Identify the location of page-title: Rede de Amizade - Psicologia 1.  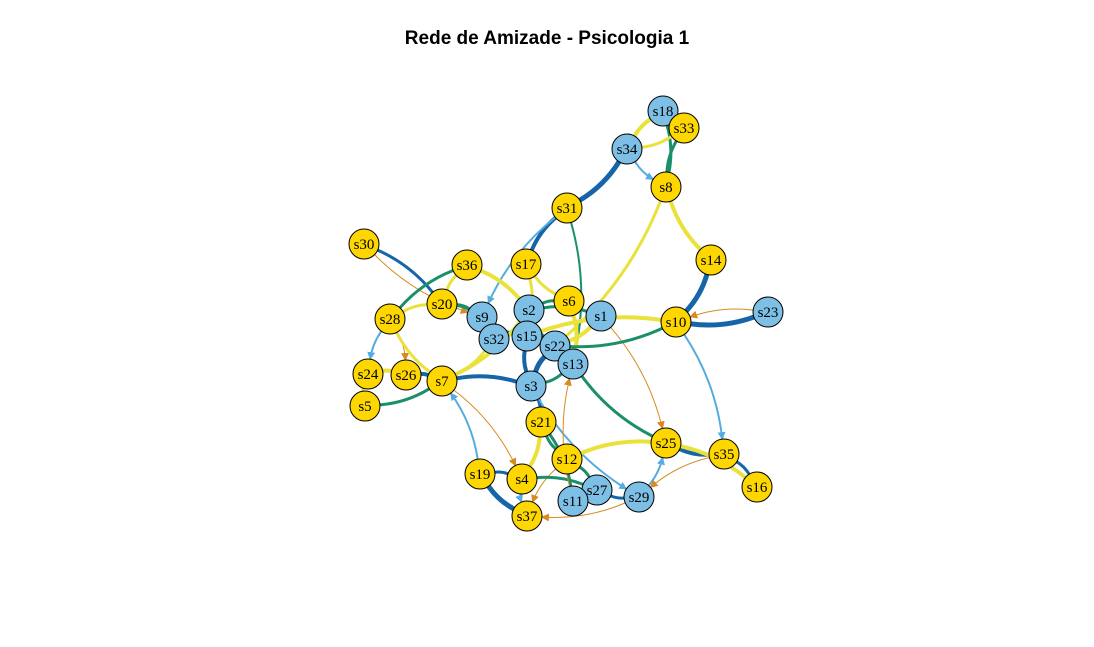
(547, 38).